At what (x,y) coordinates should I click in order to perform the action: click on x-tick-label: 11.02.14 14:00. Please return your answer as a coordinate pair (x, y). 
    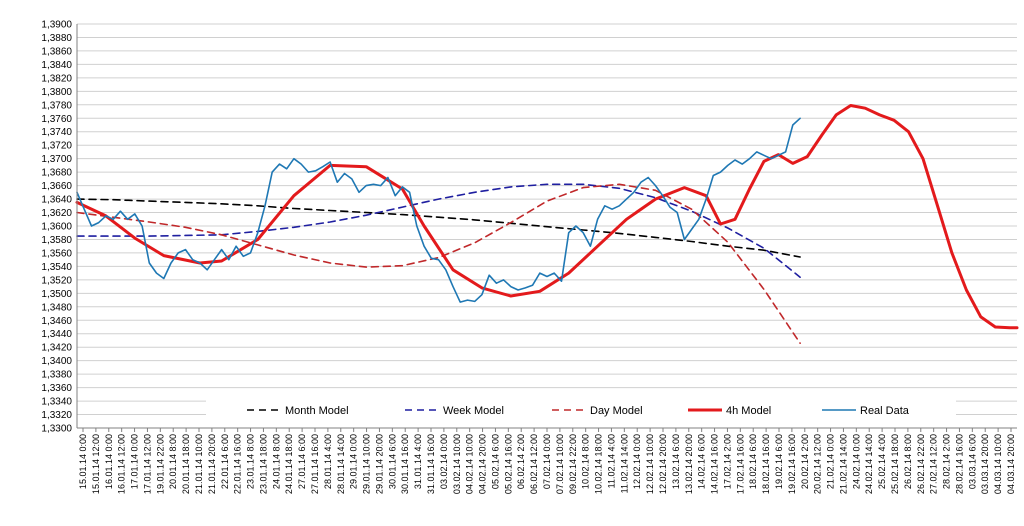
    Looking at the image, I should click on (624, 463).